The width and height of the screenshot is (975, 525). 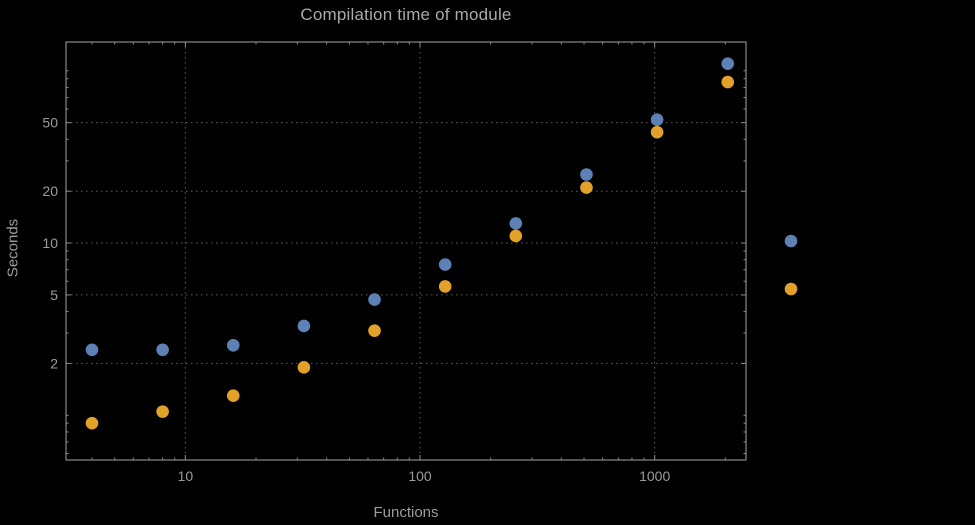 What do you see at coordinates (233, 345) in the screenshot?
I see `point-series-1-blue-x16` at bounding box center [233, 345].